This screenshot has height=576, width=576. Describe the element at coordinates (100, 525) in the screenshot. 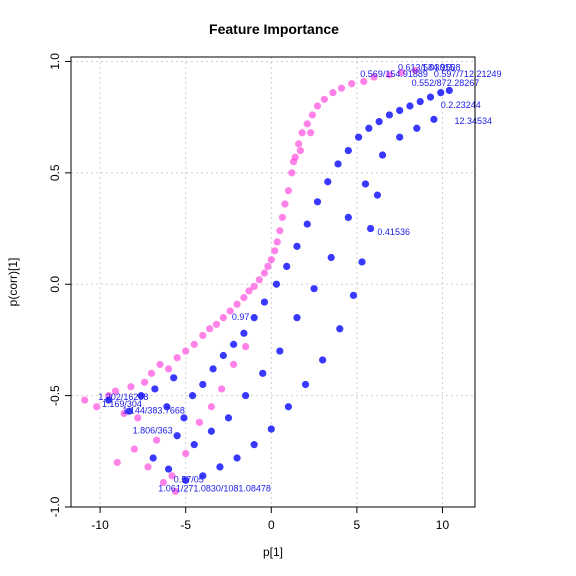

I see `x-tick-label: -10` at that location.